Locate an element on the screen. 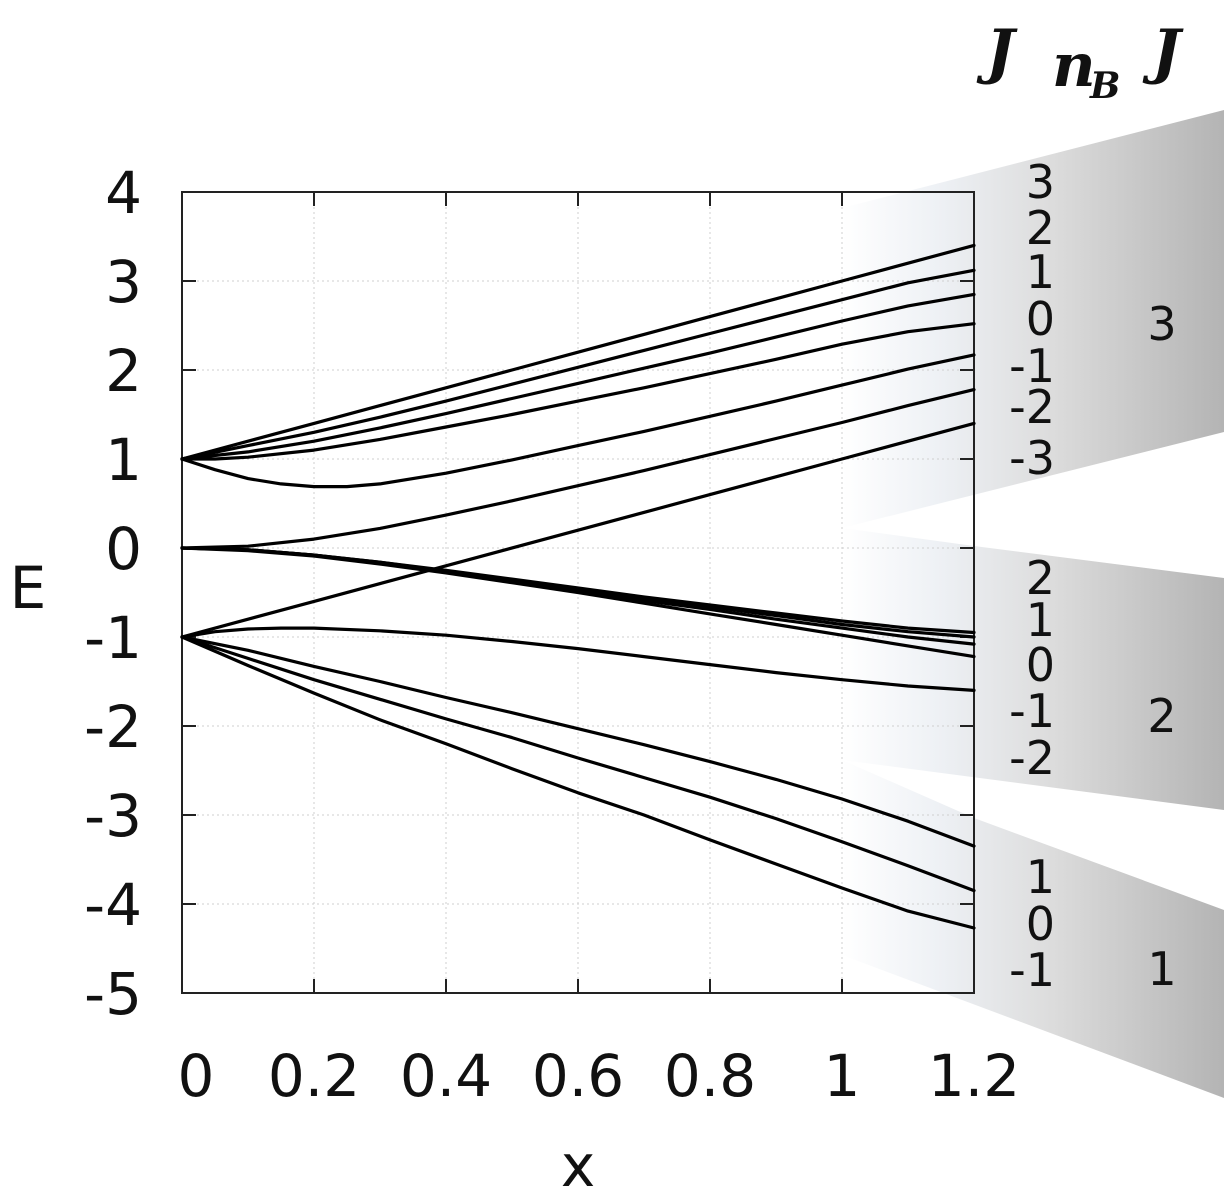  header-j-right: J is located at coordinates (1163, 52).